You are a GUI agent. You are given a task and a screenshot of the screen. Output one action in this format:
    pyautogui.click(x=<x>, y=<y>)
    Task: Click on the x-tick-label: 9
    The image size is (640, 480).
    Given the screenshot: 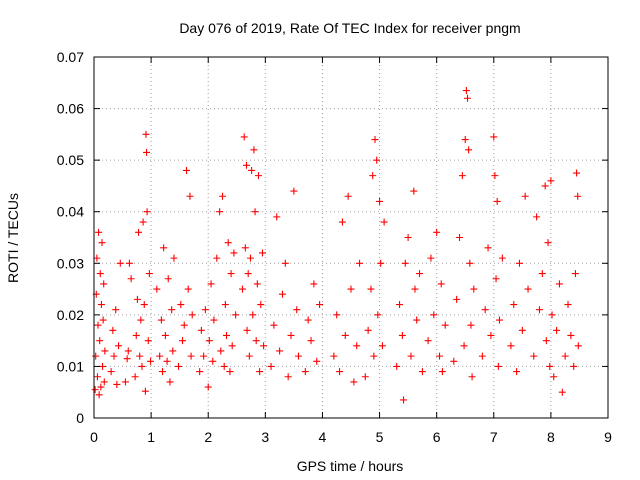 What is the action you would take?
    pyautogui.click(x=608, y=437)
    